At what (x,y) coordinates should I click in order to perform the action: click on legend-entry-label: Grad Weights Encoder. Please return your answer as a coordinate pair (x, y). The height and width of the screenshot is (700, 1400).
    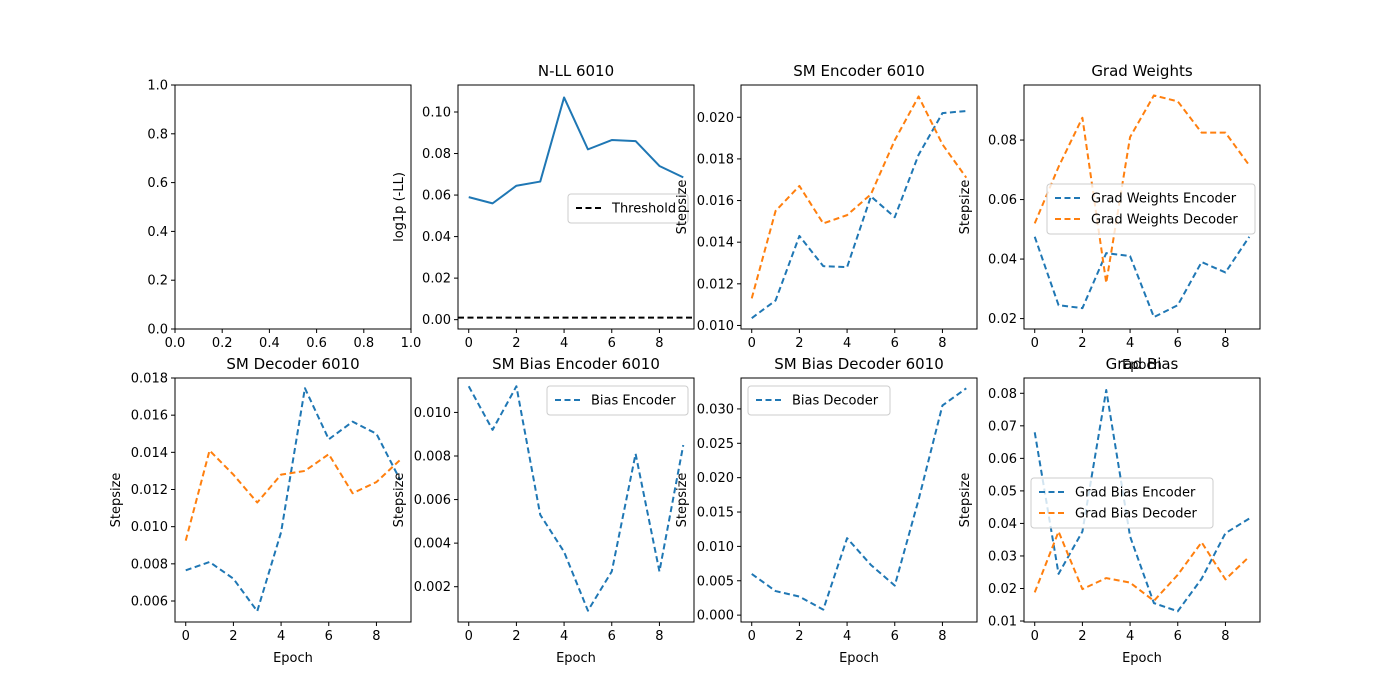
    Looking at the image, I should click on (1164, 199).